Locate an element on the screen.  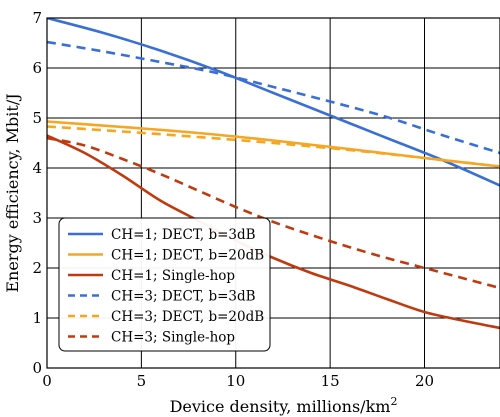
legend-entry: CH=3; DECT, b=3dB is located at coordinates (183, 297).